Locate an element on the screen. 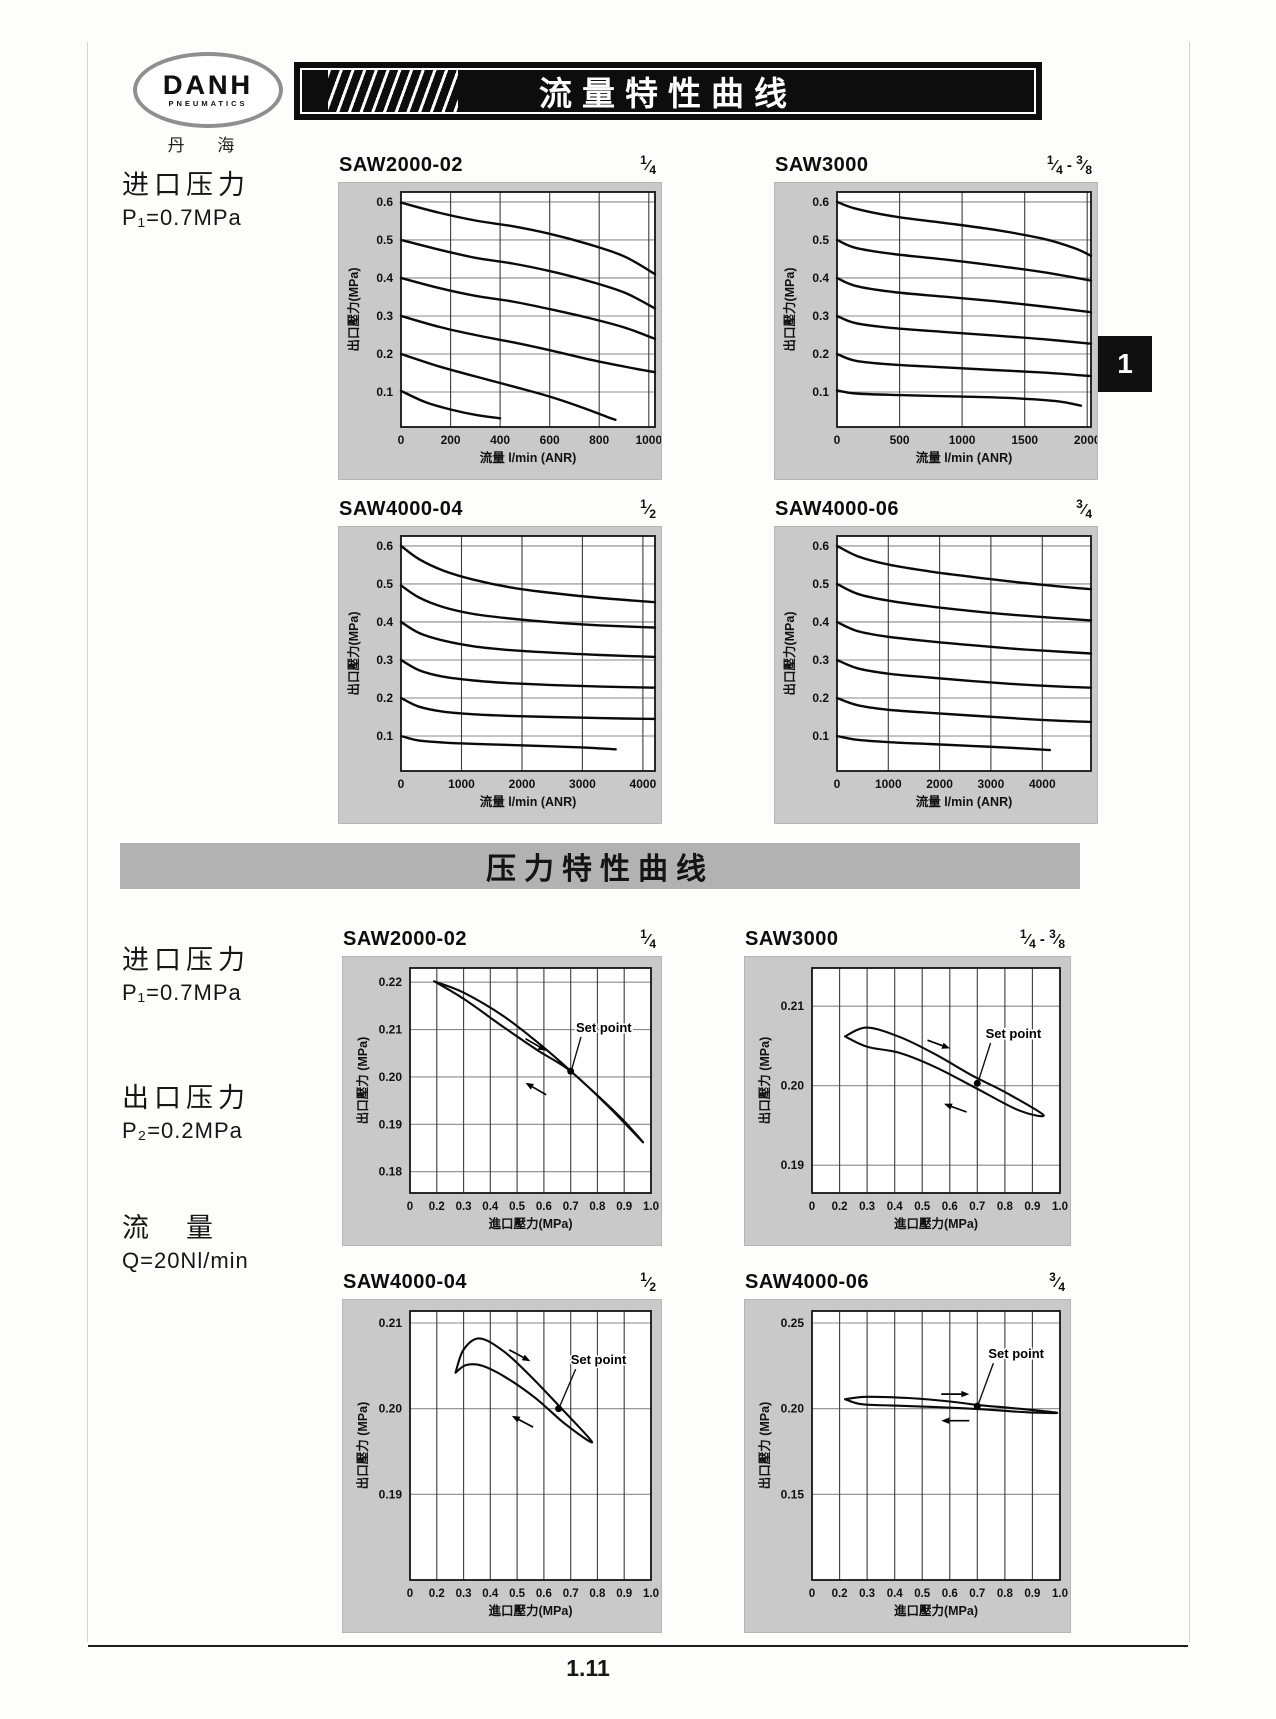 Image resolution: width=1276 pixels, height=1719 pixels. chapter-tab: 1 is located at coordinates (1125, 364).